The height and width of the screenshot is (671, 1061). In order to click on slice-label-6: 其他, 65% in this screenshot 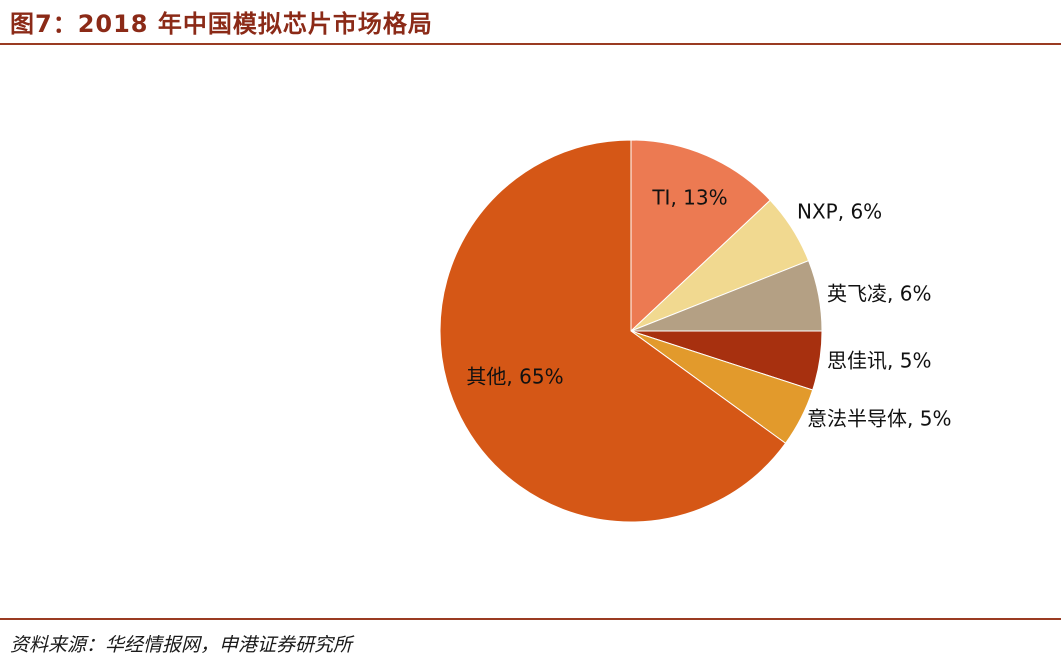, I will do `click(514, 377)`.